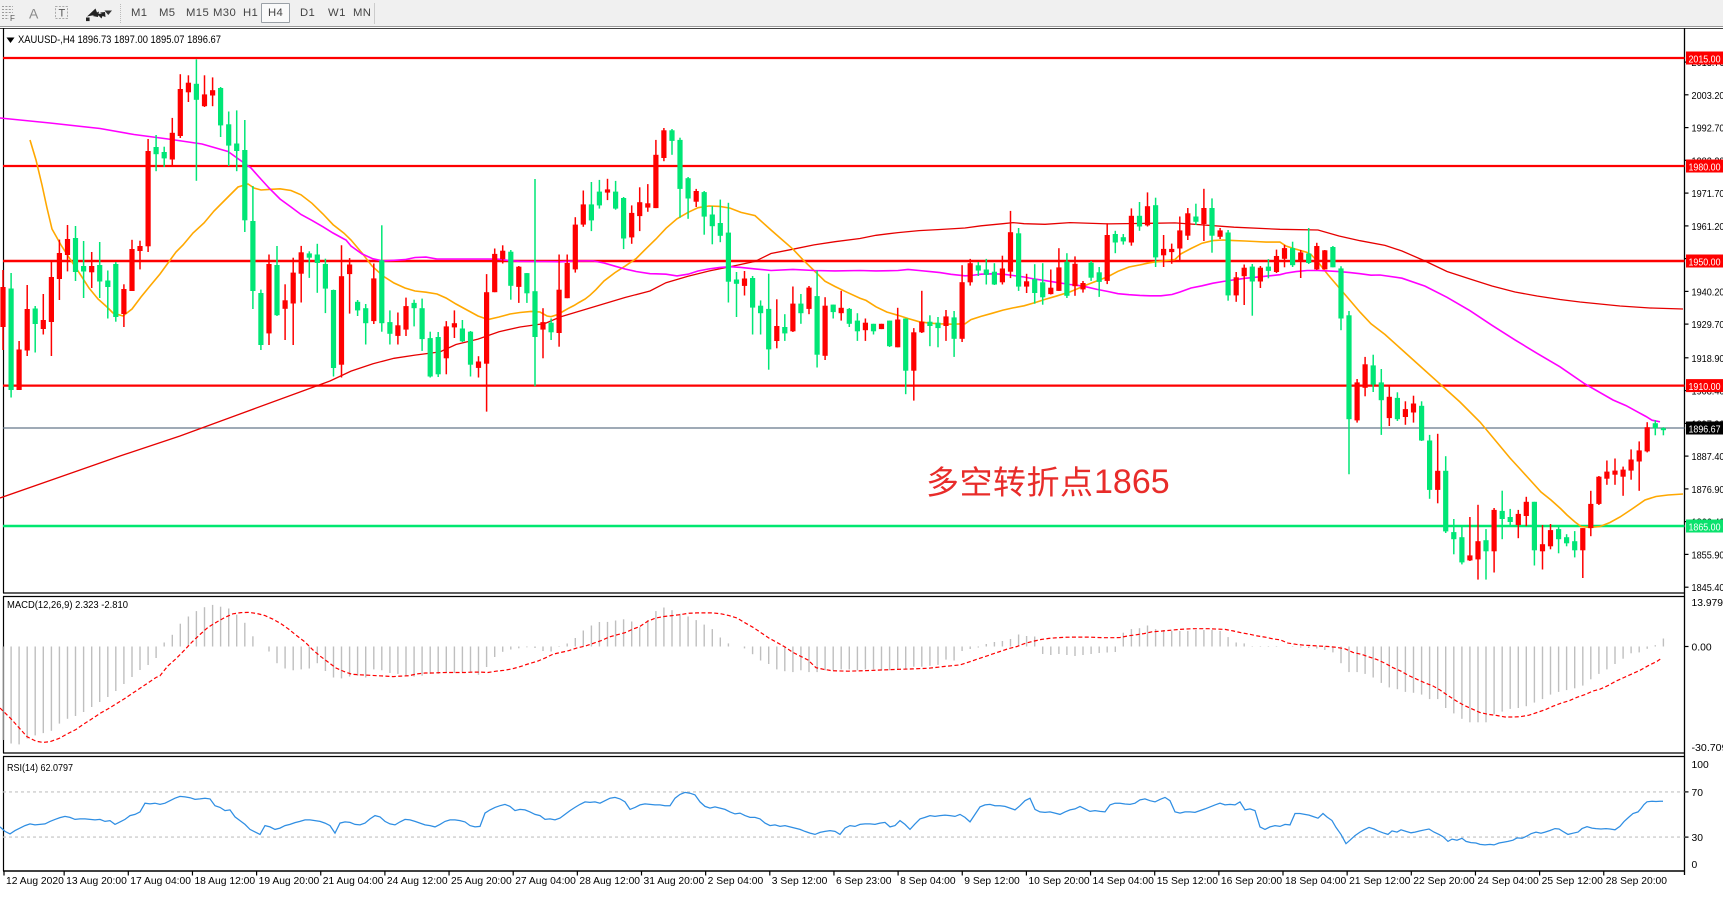 The image size is (1723, 897). Describe the element at coordinates (1702, 648) in the screenshot. I see `svg-text: 0.00` at that location.